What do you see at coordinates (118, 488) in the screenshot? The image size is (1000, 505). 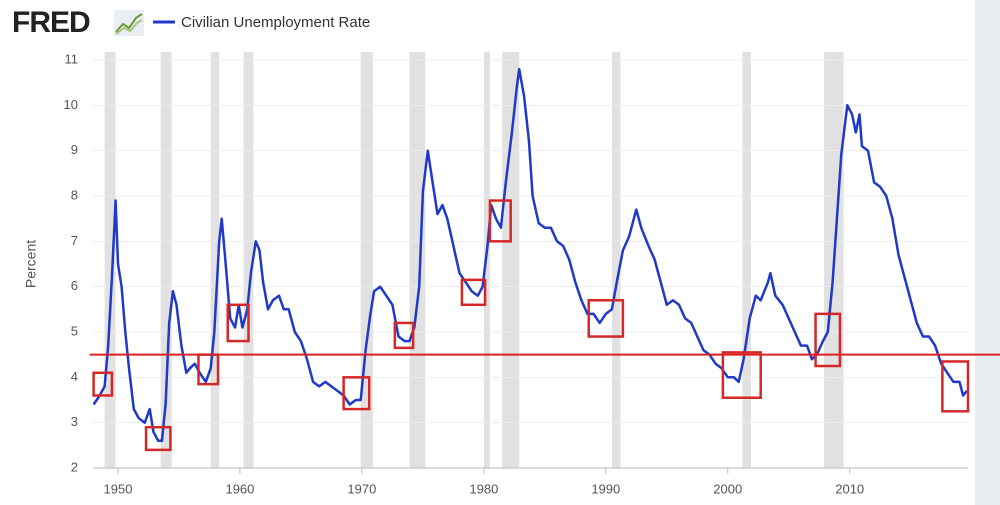 I see `x-tick-label: 1950` at bounding box center [118, 488].